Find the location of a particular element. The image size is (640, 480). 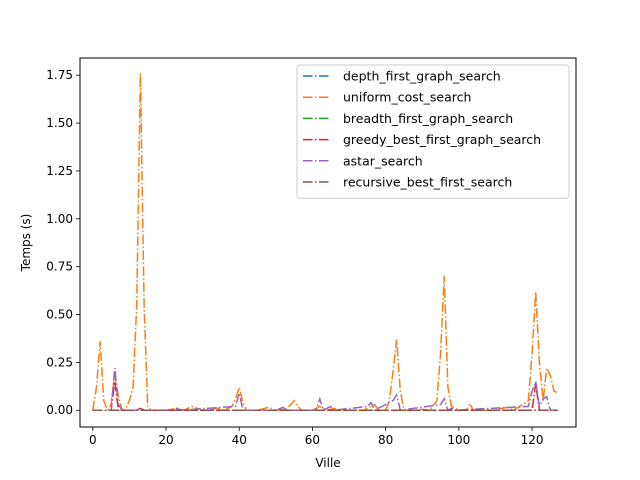

x-axis: 0 20 40 60 80 100 120 is located at coordinates (316, 437).